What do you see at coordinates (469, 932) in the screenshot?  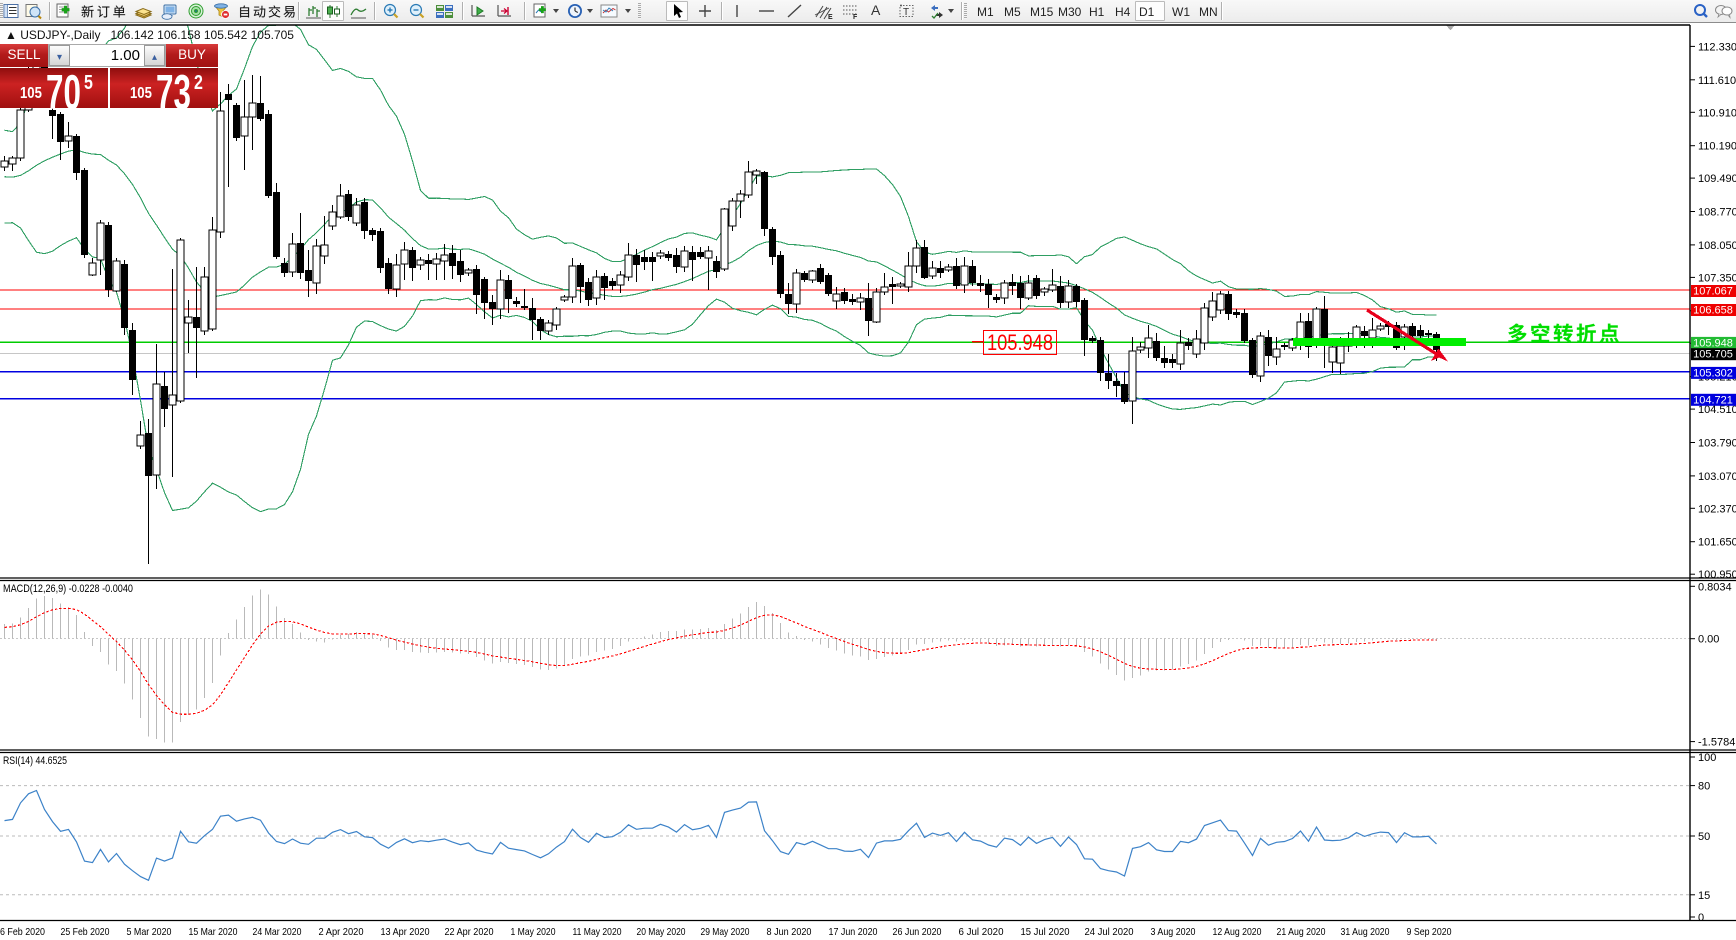 I see `svg-text: 22 Apr 2020` at bounding box center [469, 932].